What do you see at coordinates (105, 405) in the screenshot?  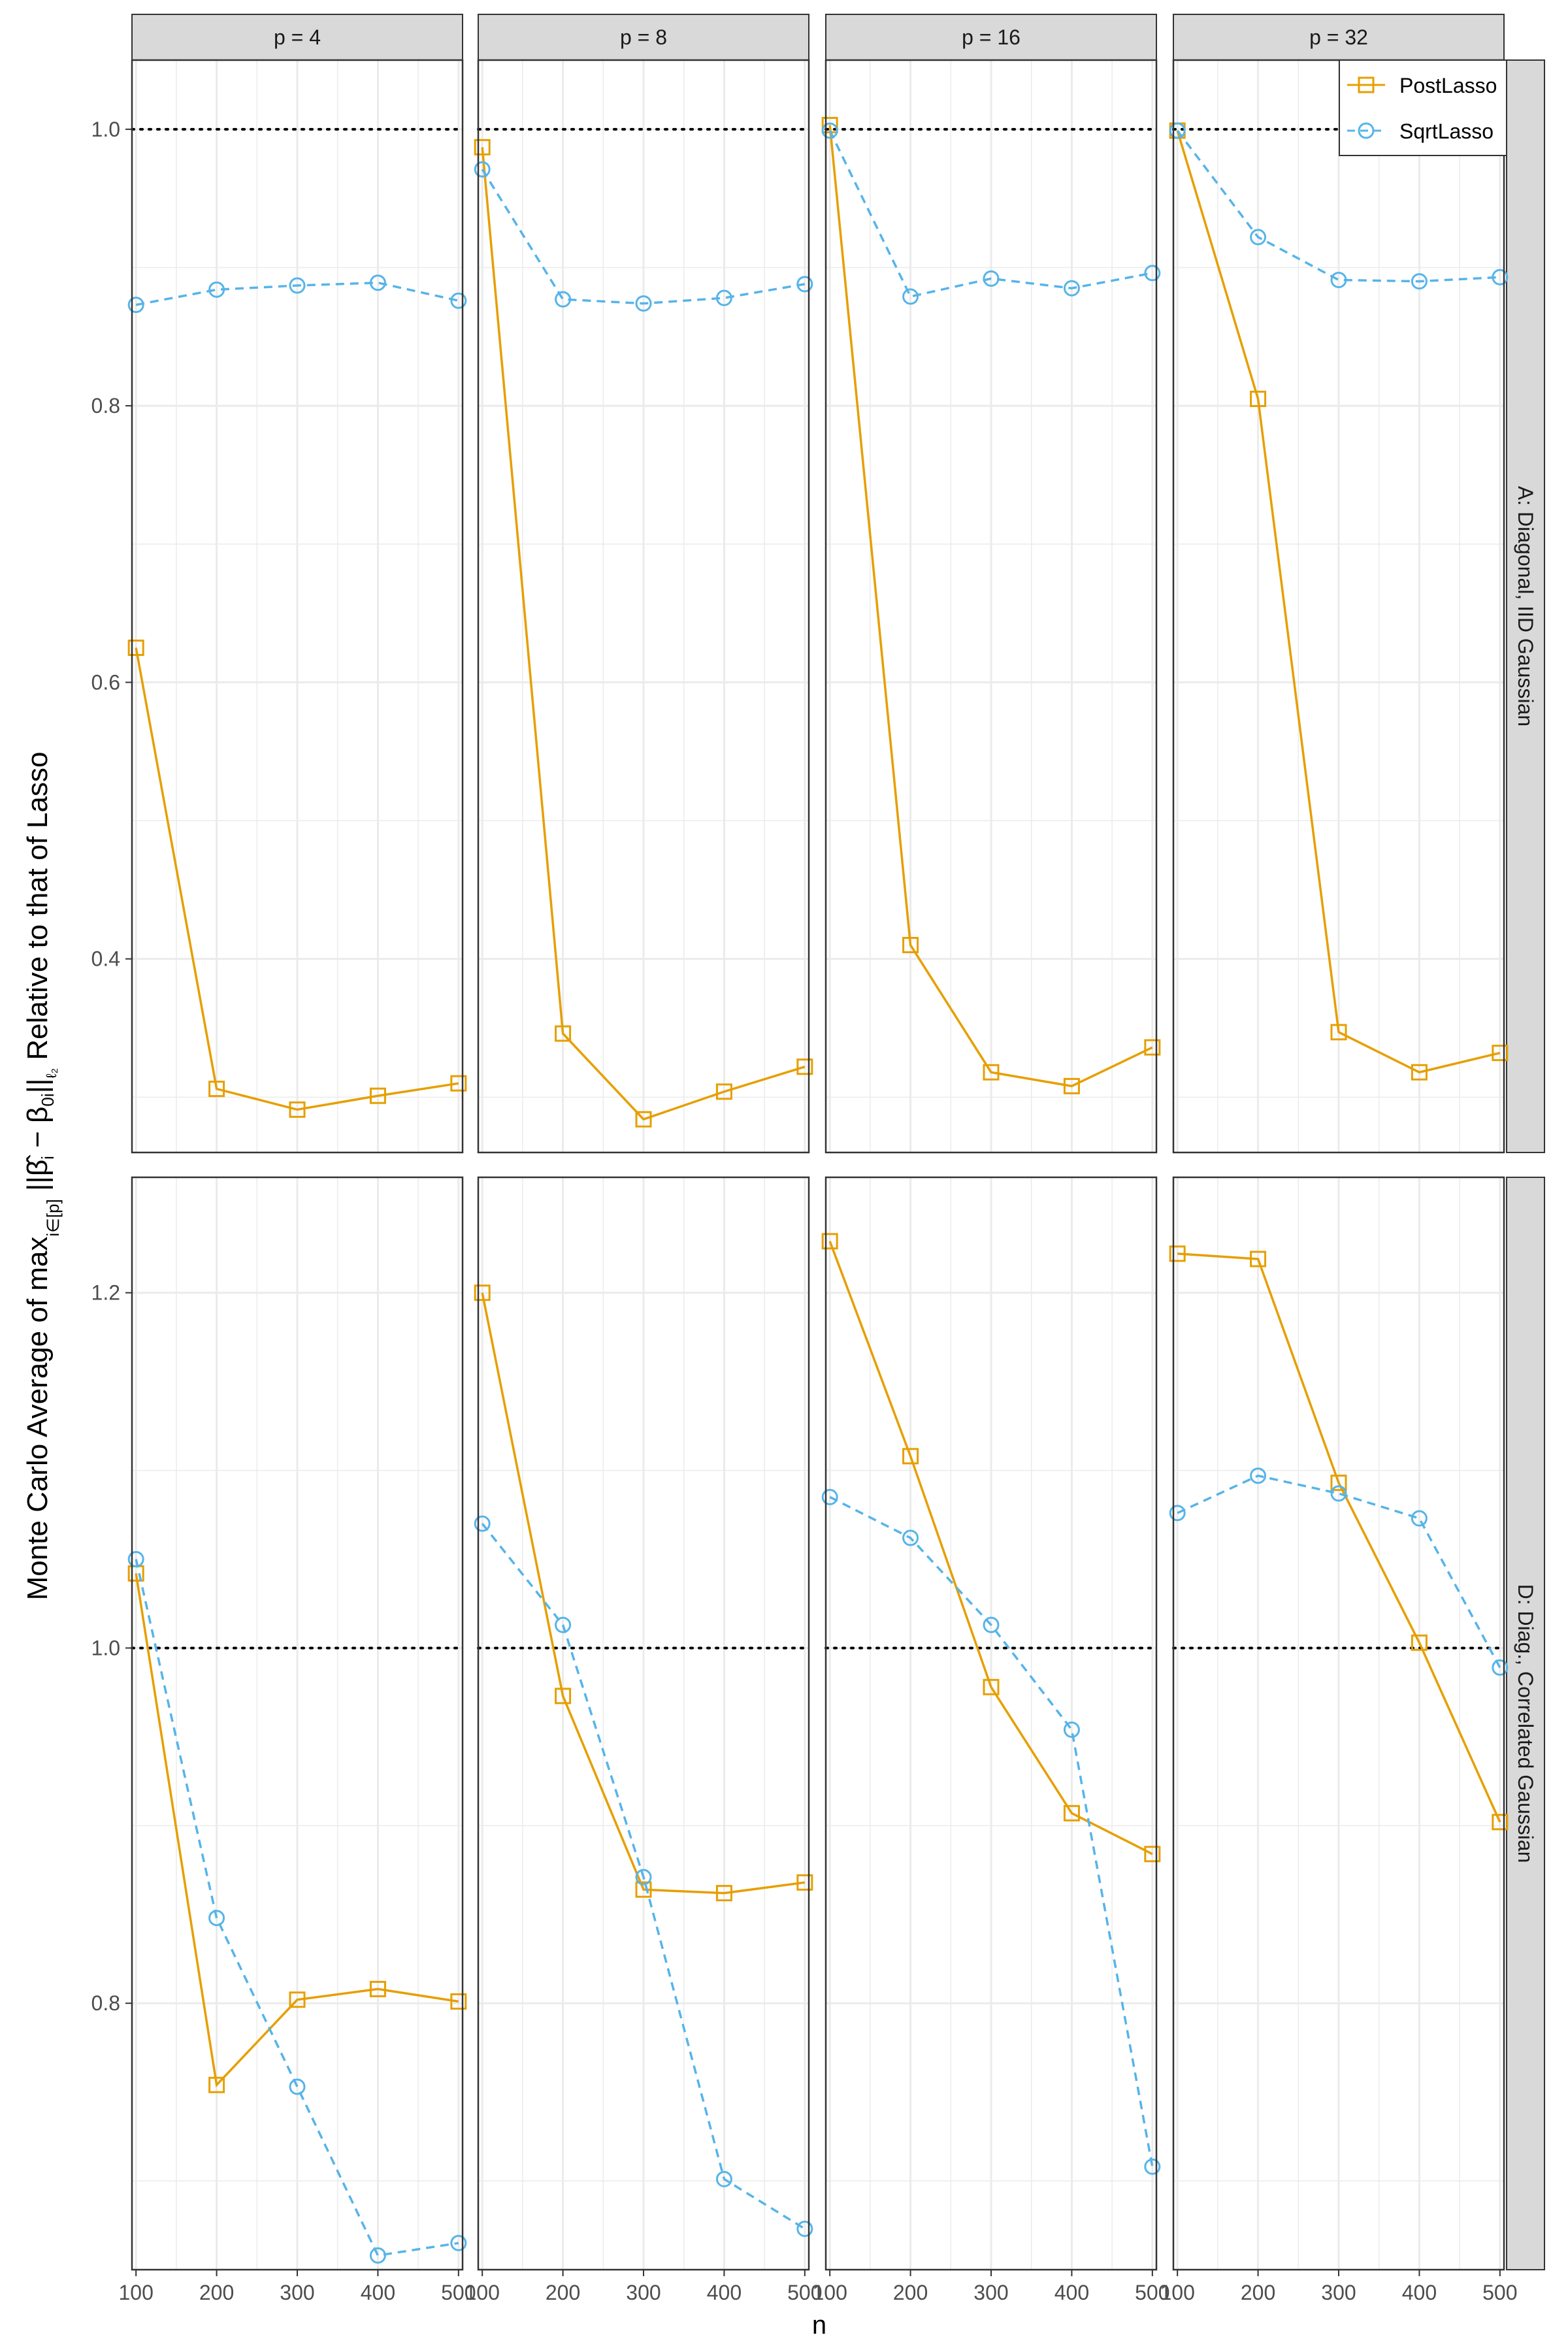 I see `y-tick-label: 0.8` at bounding box center [105, 405].